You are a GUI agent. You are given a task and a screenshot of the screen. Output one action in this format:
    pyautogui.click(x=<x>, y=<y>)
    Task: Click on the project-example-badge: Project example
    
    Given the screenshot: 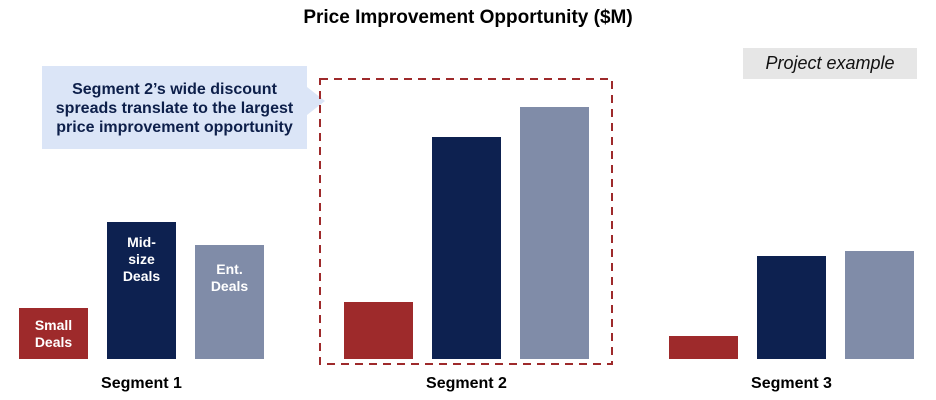 What is the action you would take?
    pyautogui.click(x=830, y=63)
    